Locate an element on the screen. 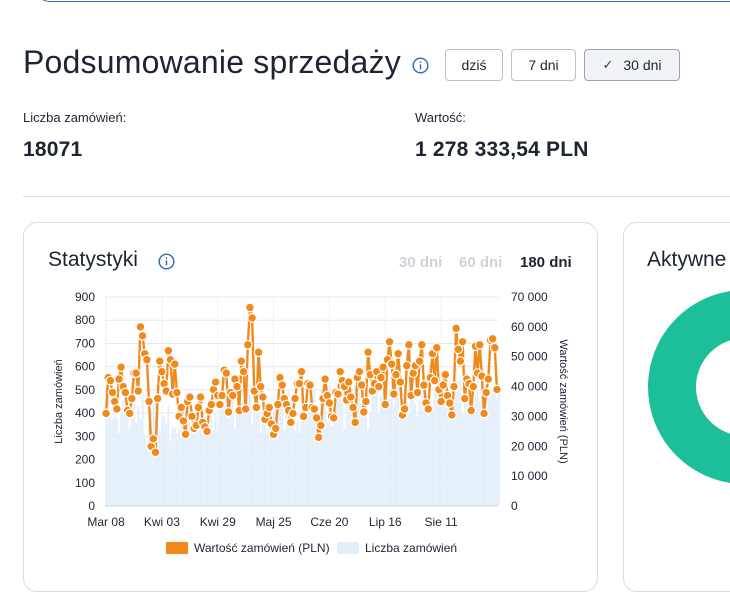 Image resolution: width=730 pixels, height=614 pixels. range-30-days-button: ✓ 30 dni is located at coordinates (632, 65).